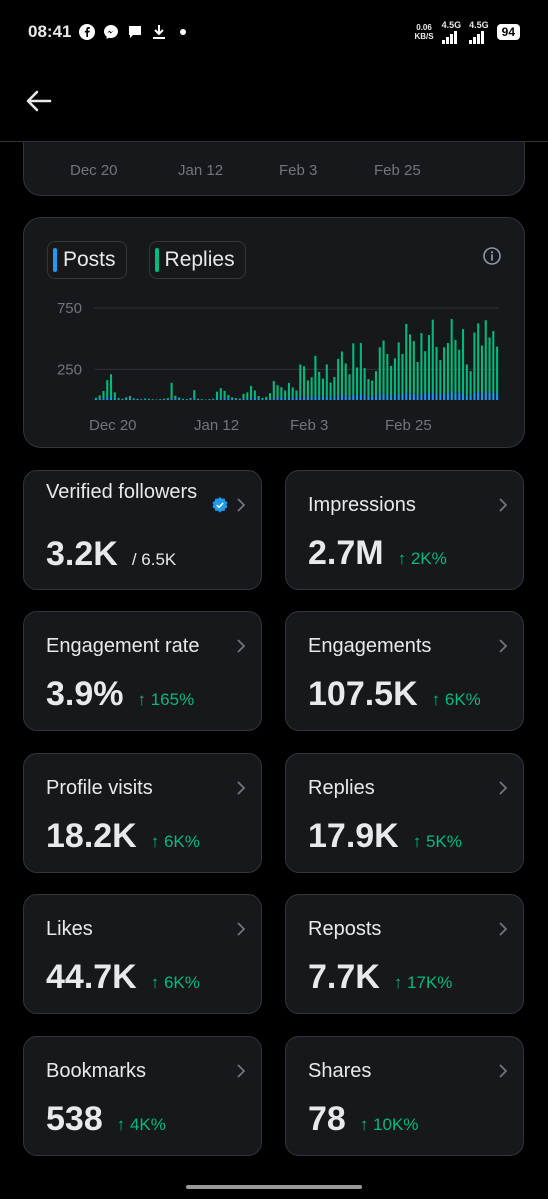 The width and height of the screenshot is (548, 1199). I want to click on stat-card-profile-visits: Profile visits 18.2K ↑ 6K%, so click(142, 813).